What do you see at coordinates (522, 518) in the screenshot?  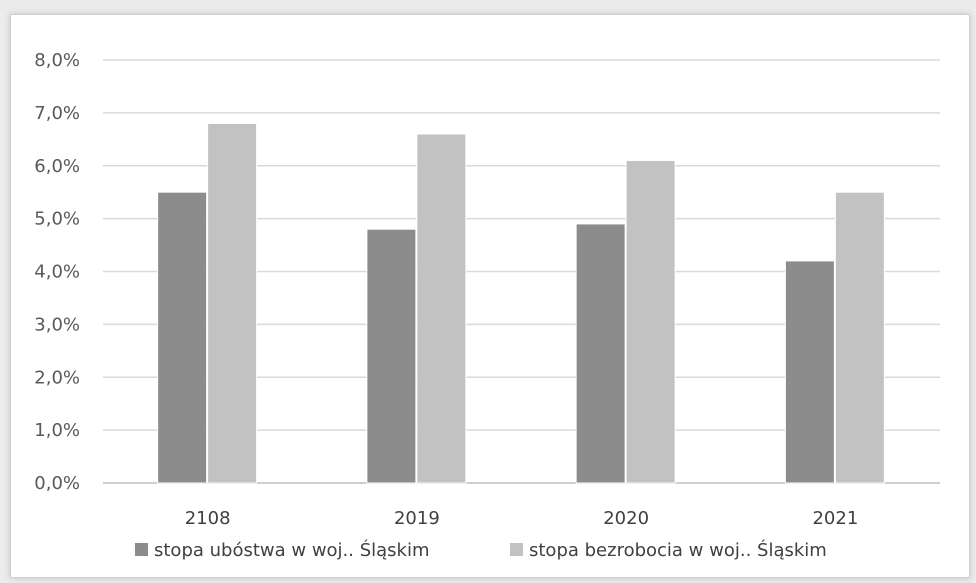 I see `x-axis-category-labels: 2108 2019 2020 2021` at bounding box center [522, 518].